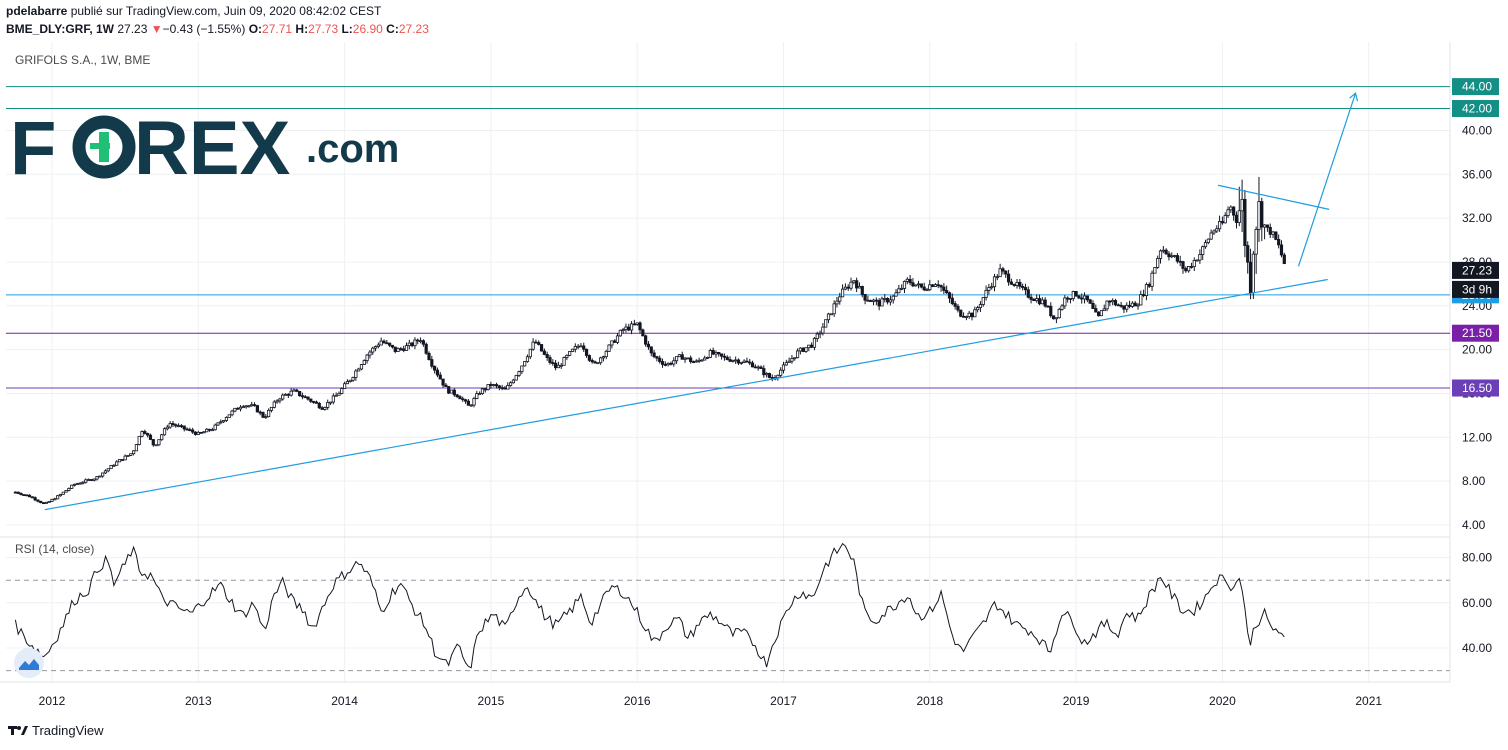 Image resolution: width=1508 pixels, height=750 pixels. What do you see at coordinates (1477, 218) in the screenshot?
I see `price-axis-tick: 32.00` at bounding box center [1477, 218].